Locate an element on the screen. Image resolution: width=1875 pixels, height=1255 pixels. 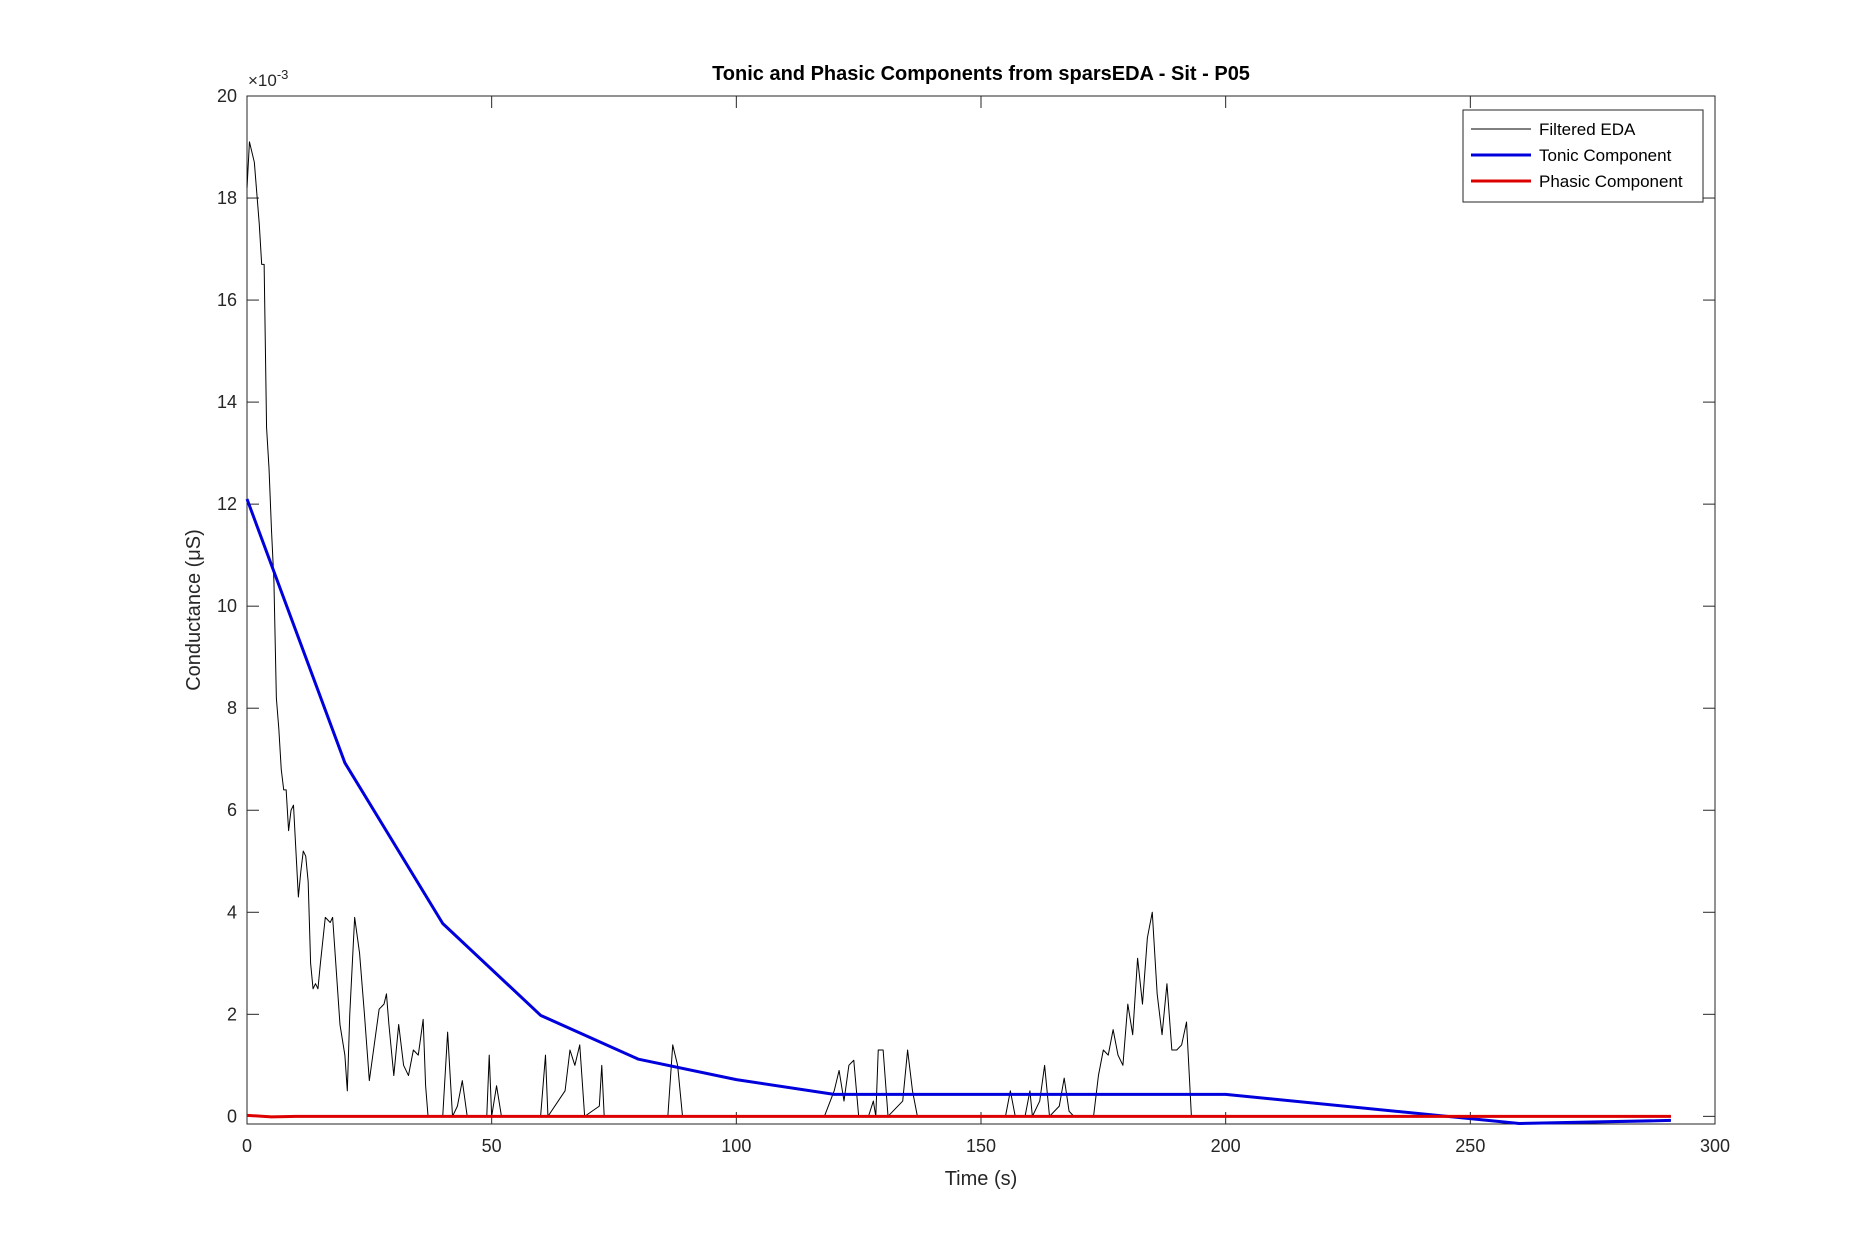
y-tick-label: 8 is located at coordinates (232, 708).